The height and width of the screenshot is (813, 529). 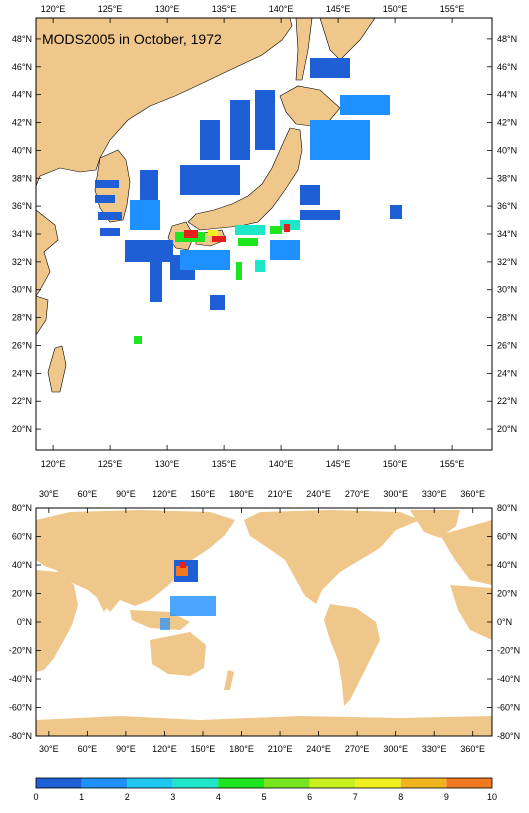 What do you see at coordinates (452, 464) in the screenshot?
I see `top-map-bottom-lon-label: 155°E` at bounding box center [452, 464].